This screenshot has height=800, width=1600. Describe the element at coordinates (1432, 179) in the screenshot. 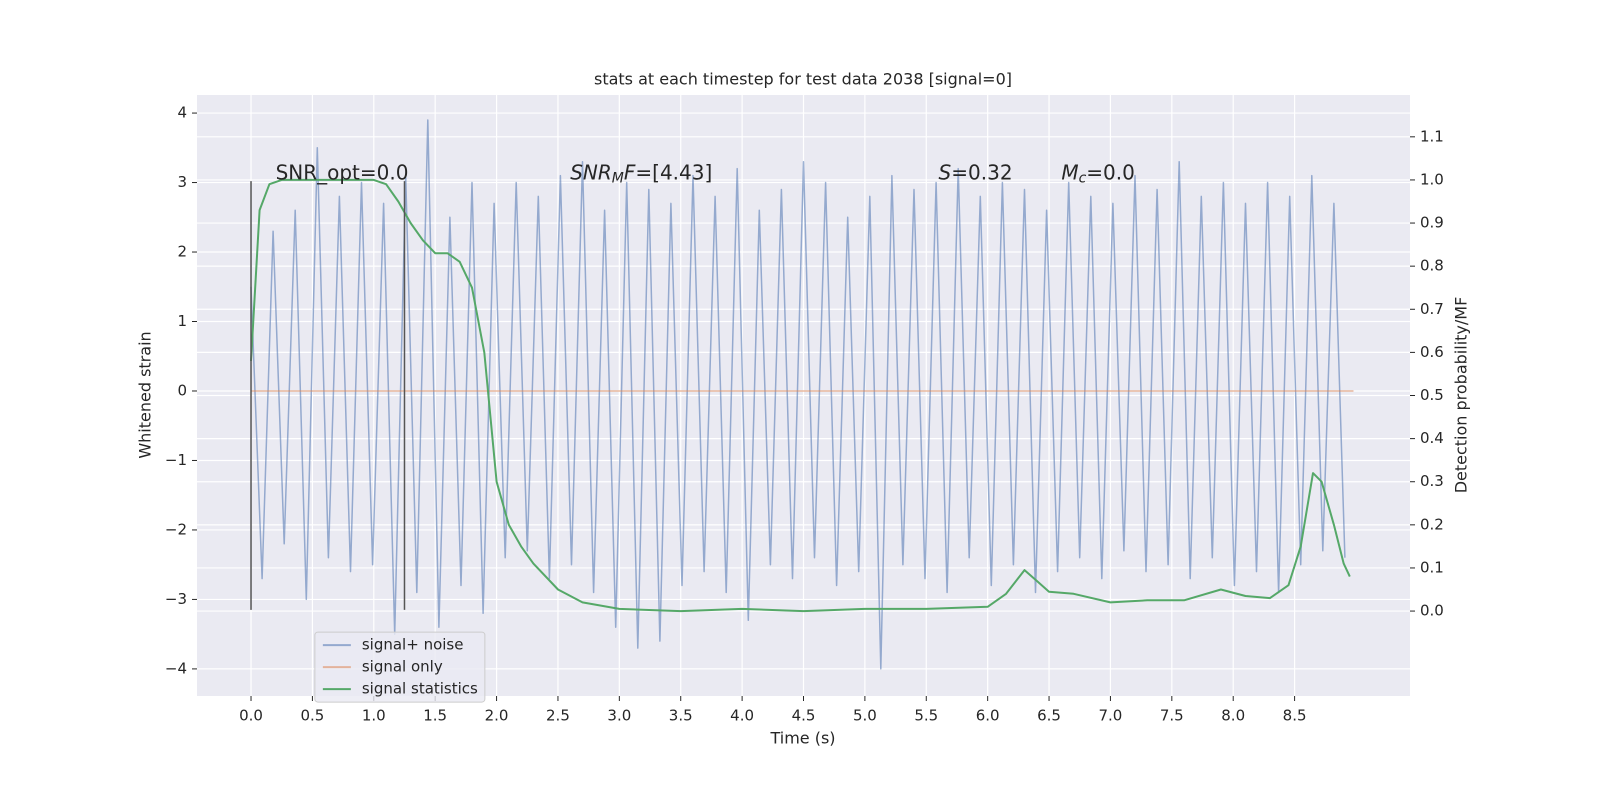

I see `y2-tick-label: 1.0` at that location.